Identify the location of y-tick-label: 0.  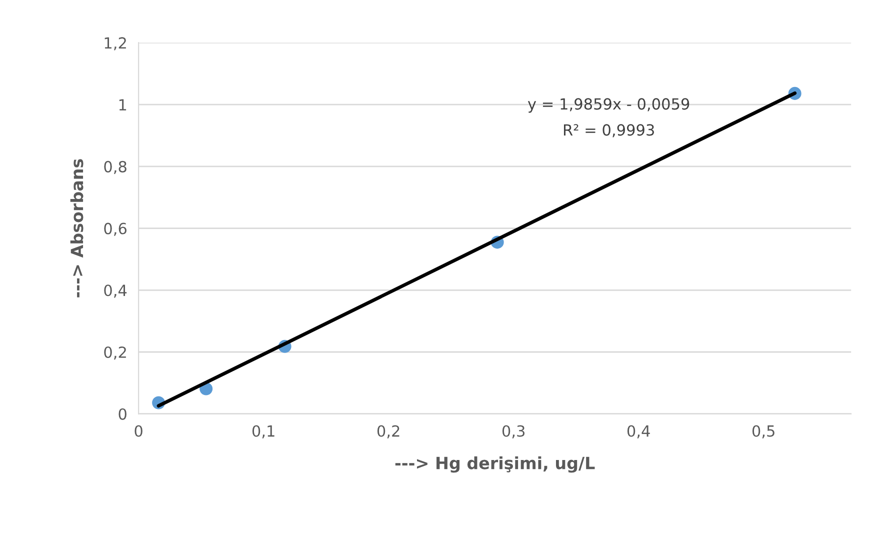
(122, 414).